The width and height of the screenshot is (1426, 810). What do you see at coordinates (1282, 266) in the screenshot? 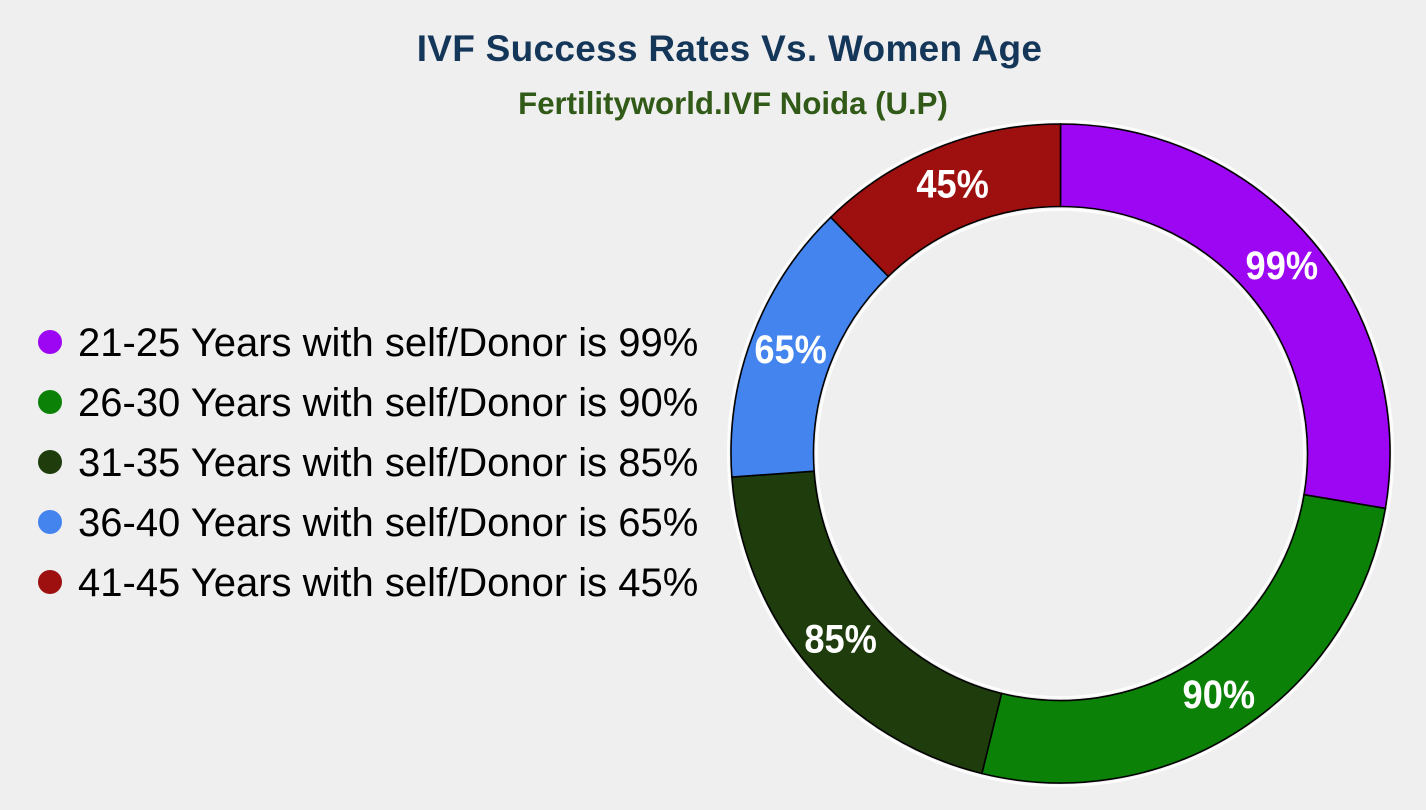
I see `svg-text: 99%` at bounding box center [1282, 266].